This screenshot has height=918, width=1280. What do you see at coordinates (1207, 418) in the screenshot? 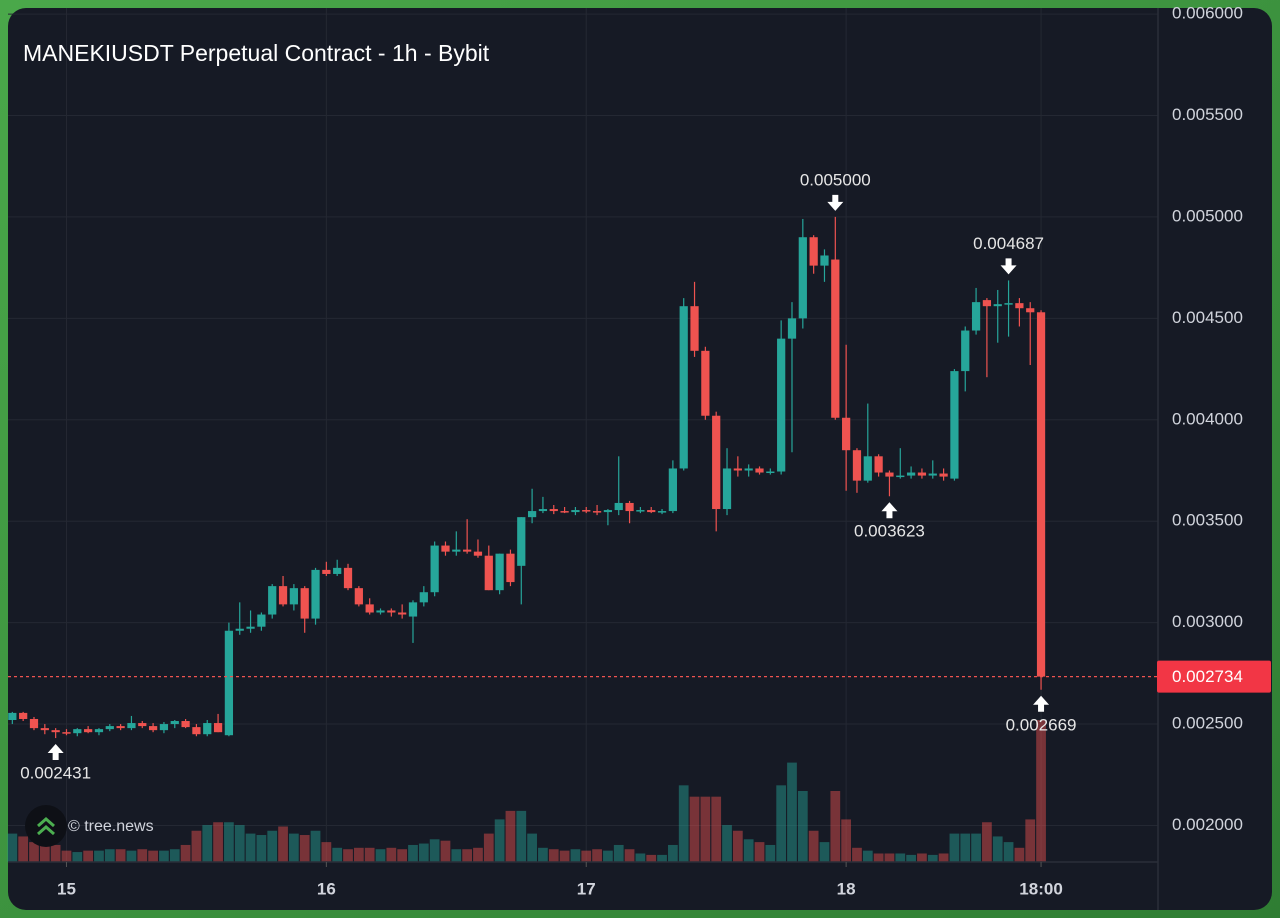
I see `y-tick-label: 0.004000` at bounding box center [1207, 418].